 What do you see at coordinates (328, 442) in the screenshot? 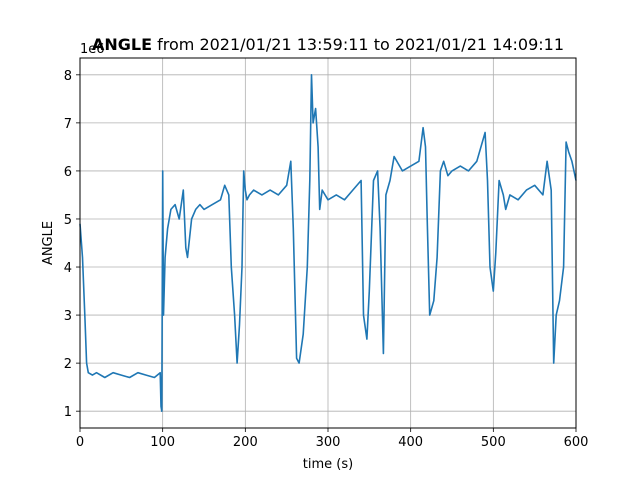
I see `x-tick-label: 300` at bounding box center [328, 442].